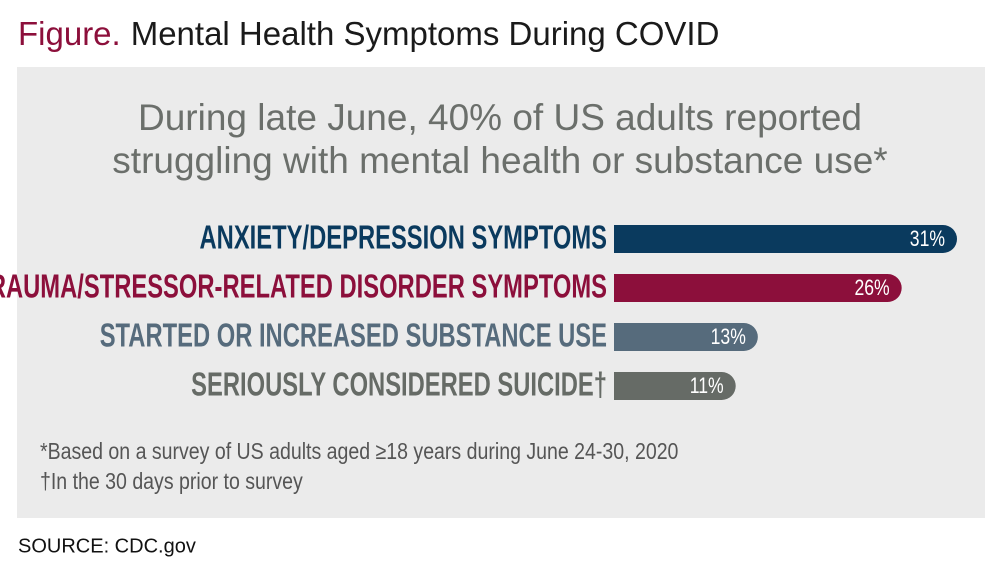 Image resolution: width=996 pixels, height=565 pixels. What do you see at coordinates (425, 33) in the screenshot?
I see `title-text: Mental Health Symptoms During COVID` at bounding box center [425, 33].